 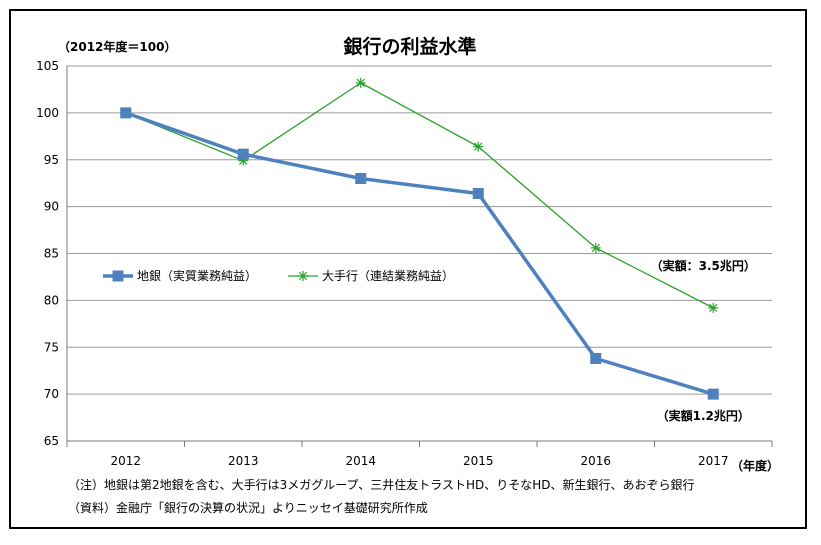 I want to click on y-tick-label: 90, so click(x=51, y=207).